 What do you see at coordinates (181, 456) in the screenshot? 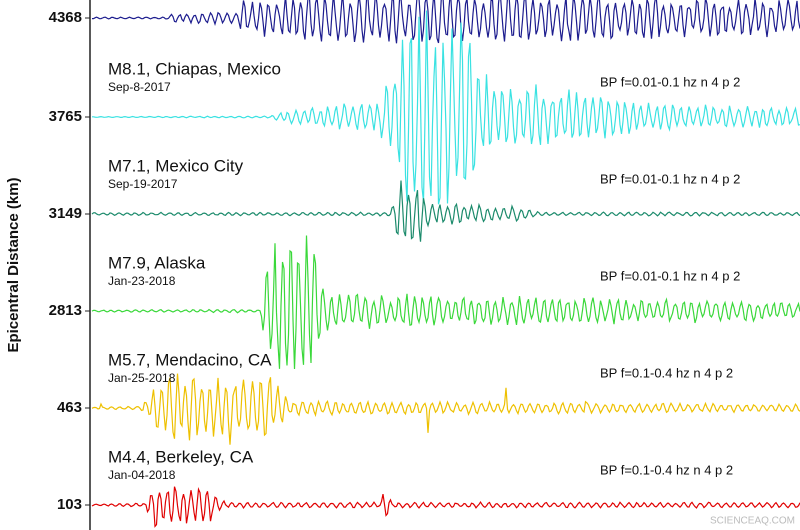
I see `event-label: M4.4, Berkeley, CA` at bounding box center [181, 456].